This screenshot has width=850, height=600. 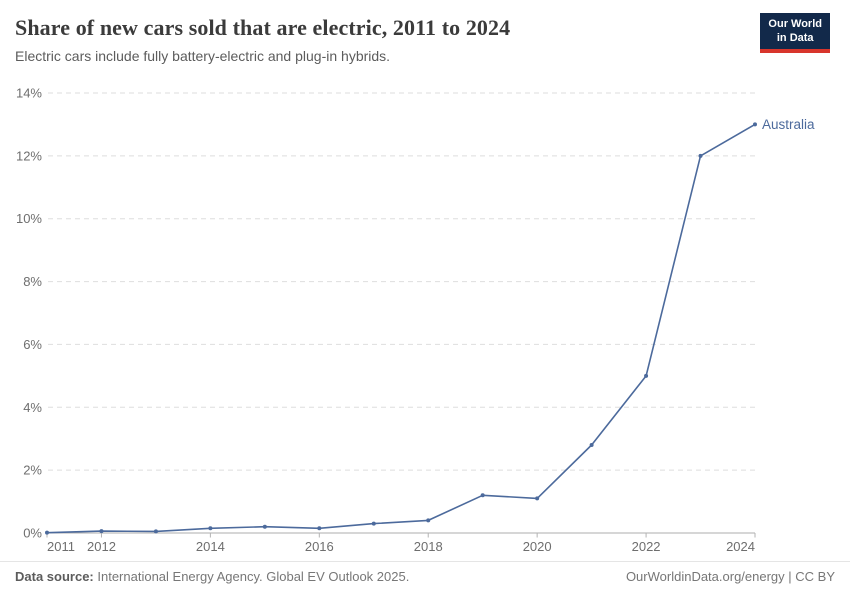 What do you see at coordinates (730, 576) in the screenshot?
I see `credit-link: OurWorldinData.org/energy | CC BY` at bounding box center [730, 576].